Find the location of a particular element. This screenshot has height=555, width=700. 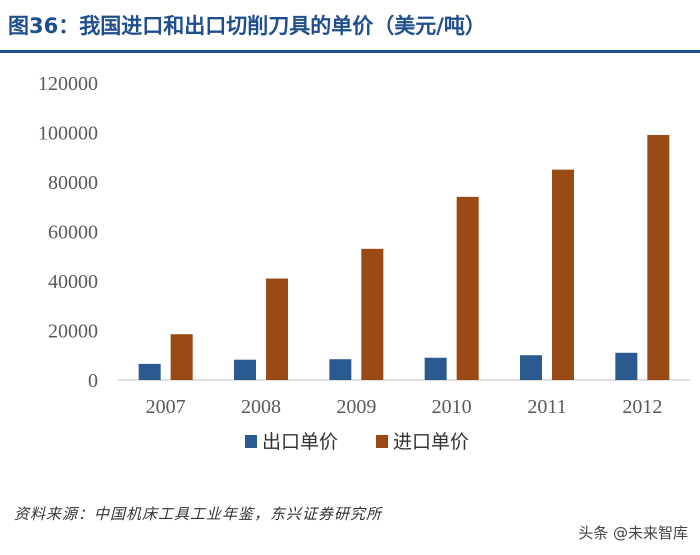

y-tick-label: 60000 is located at coordinates (73, 233).